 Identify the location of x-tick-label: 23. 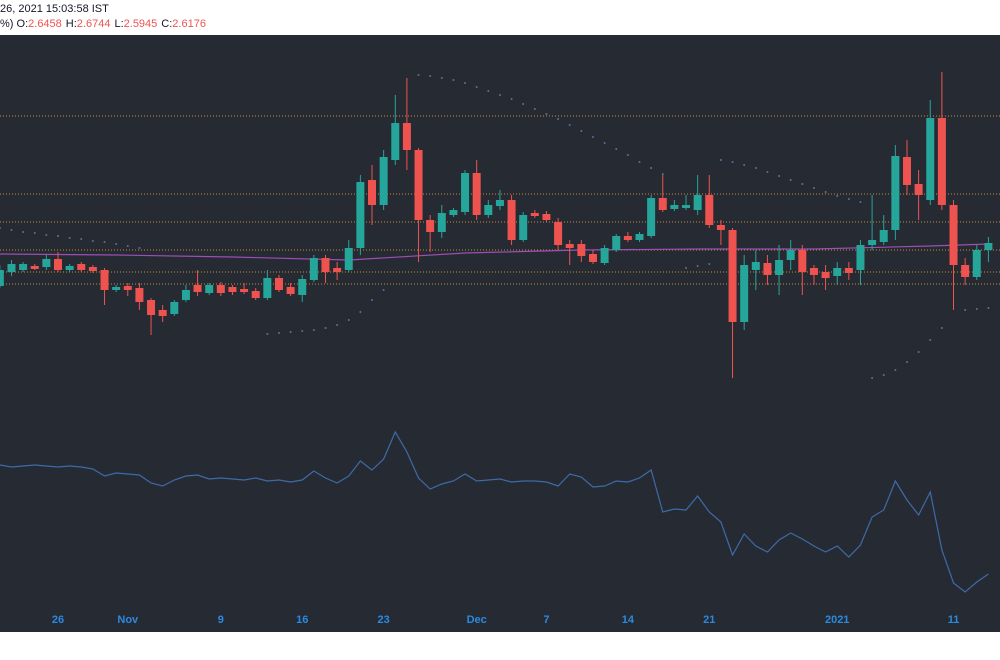
(384, 620).